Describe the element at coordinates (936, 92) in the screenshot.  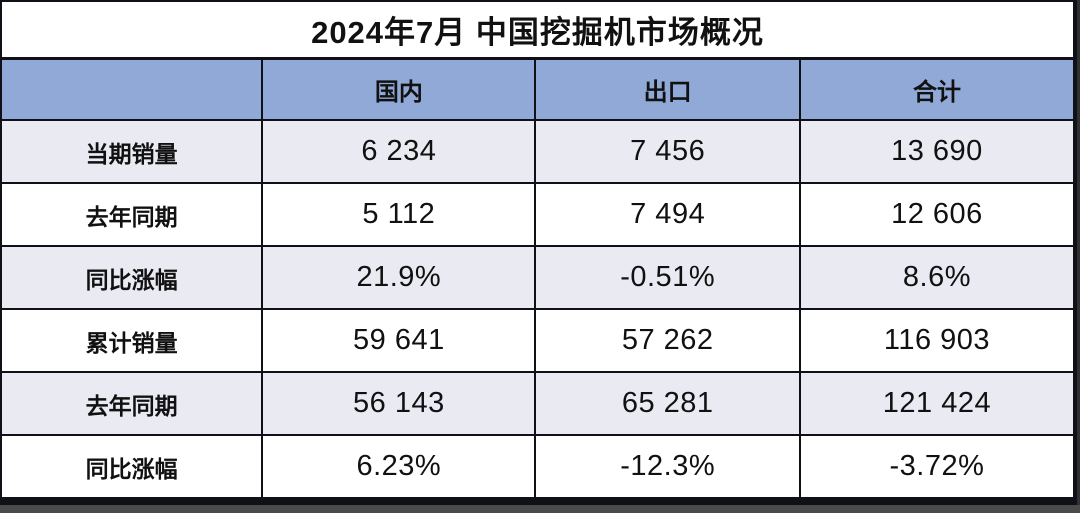
I see `header-cell-total: 合计` at that location.